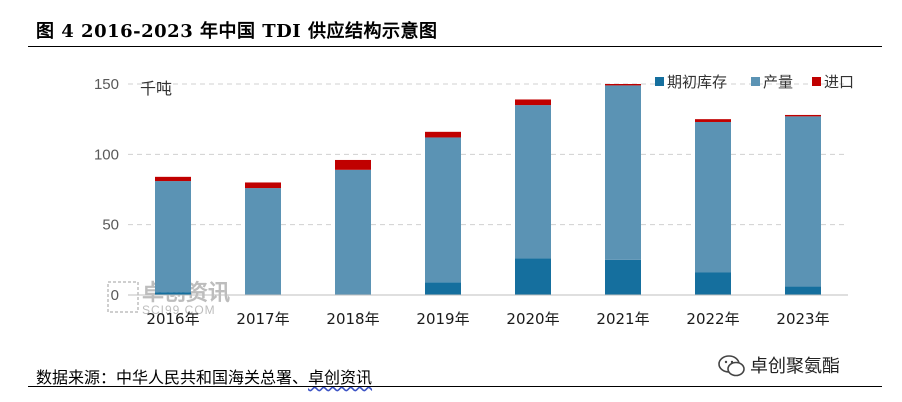 This screenshot has height=402, width=902. Describe the element at coordinates (455, 46) in the screenshot. I see `top-rule` at that location.